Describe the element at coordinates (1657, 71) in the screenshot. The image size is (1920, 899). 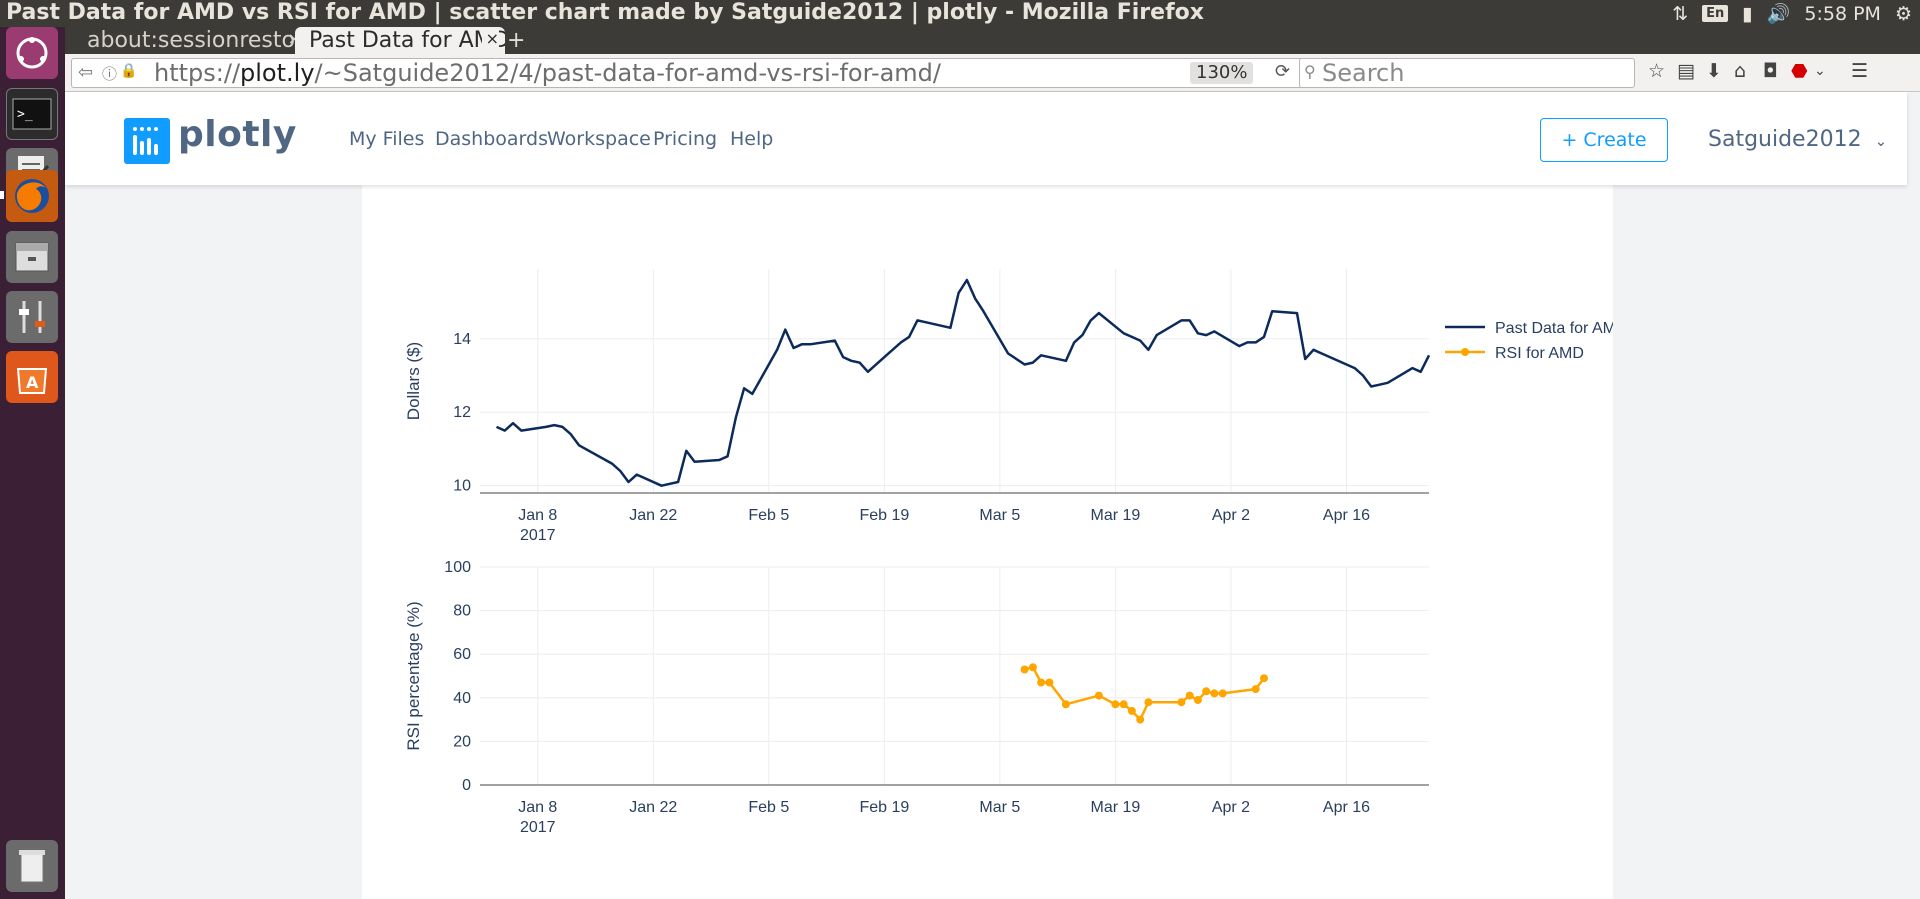
I see `bookmark-star-icon: ☆` at that location.